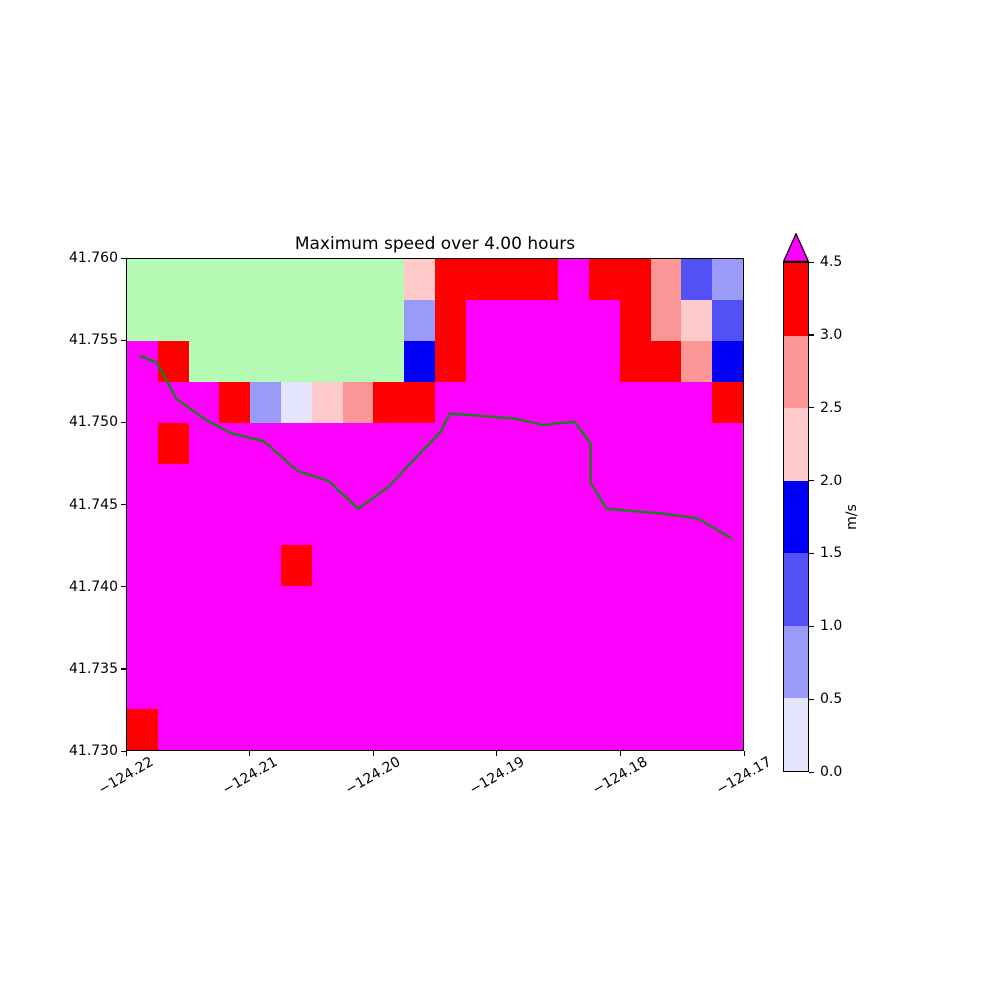  Describe the element at coordinates (796, 247) in the screenshot. I see `colorbar-extend-arrow-shape` at that location.